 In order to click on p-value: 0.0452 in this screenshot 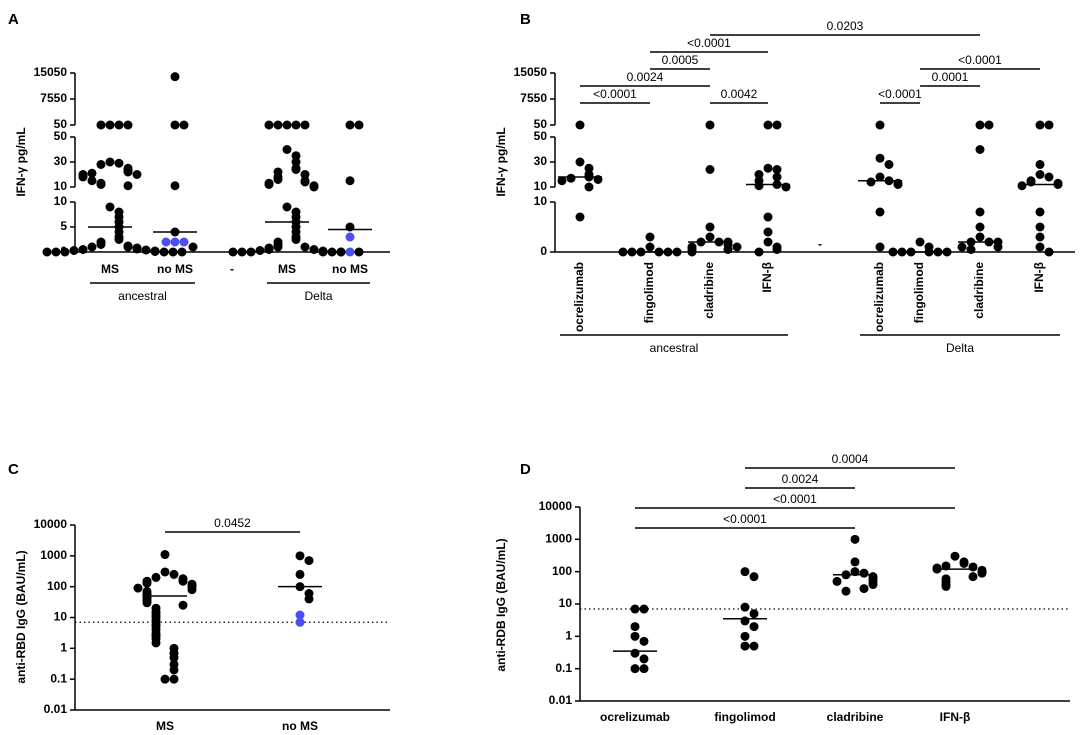, I will do `click(232, 523)`.